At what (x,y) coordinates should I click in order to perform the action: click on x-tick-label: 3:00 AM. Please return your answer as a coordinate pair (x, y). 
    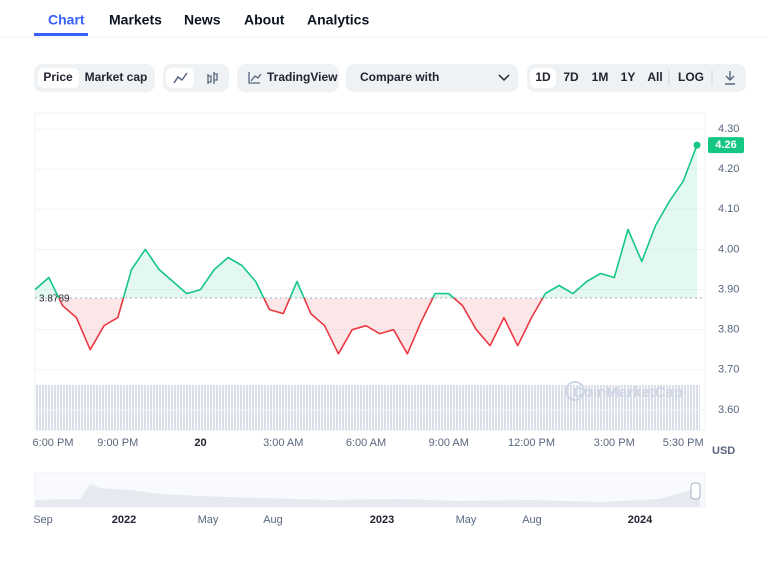
    Looking at the image, I should click on (283, 443).